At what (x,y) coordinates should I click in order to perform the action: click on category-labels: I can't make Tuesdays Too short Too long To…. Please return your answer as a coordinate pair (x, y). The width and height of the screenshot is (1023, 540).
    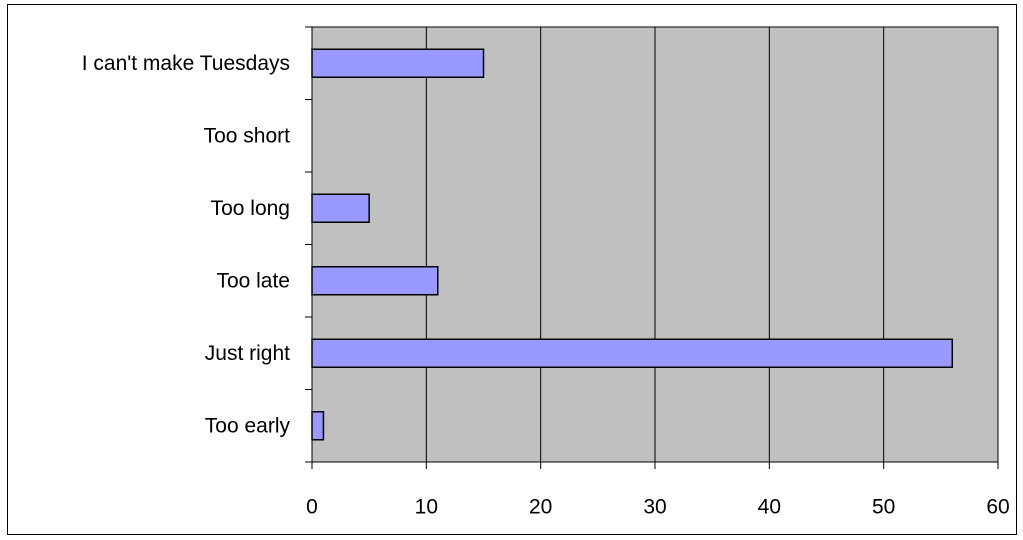
    Looking at the image, I should click on (186, 245).